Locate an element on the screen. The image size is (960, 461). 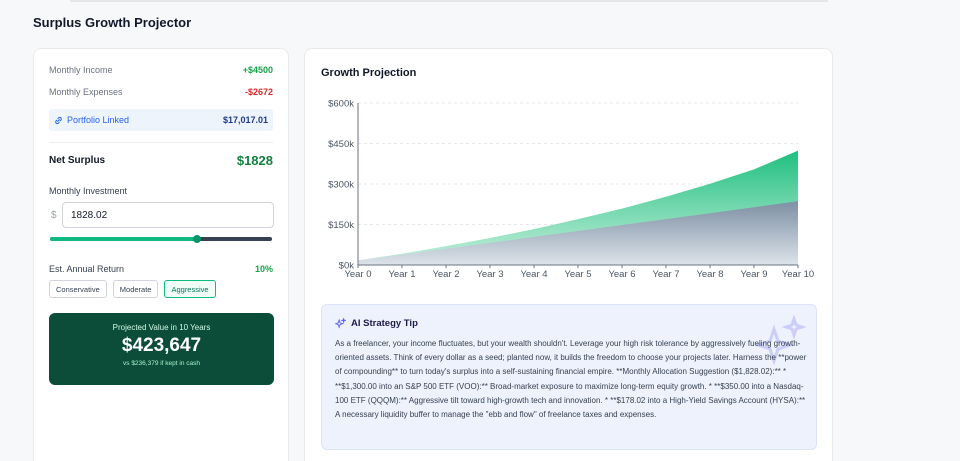
risk-profile-options: Conservative Moderate Aggressive is located at coordinates (132, 289).